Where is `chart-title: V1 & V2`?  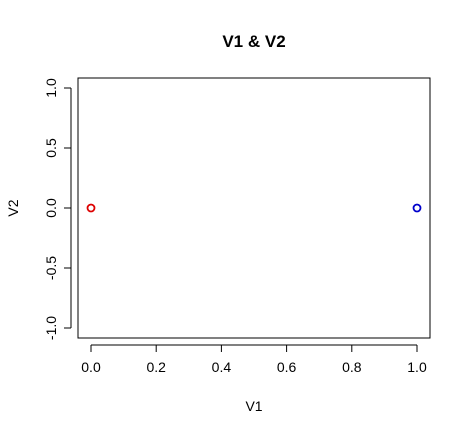
chart-title: V1 & V2 is located at coordinates (253, 41).